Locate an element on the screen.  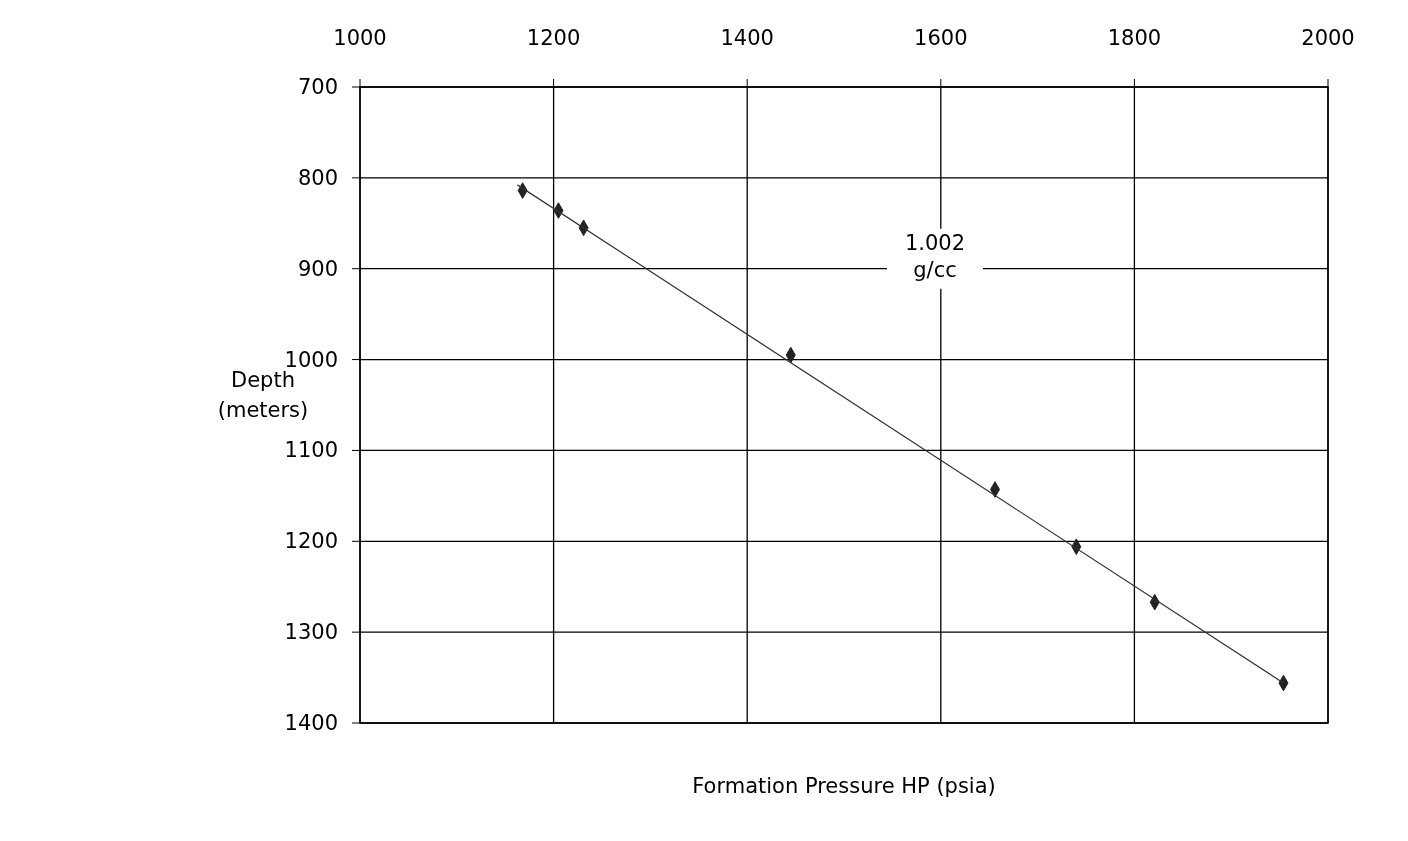
y-tick-label: 1400 is located at coordinates (311, 723).